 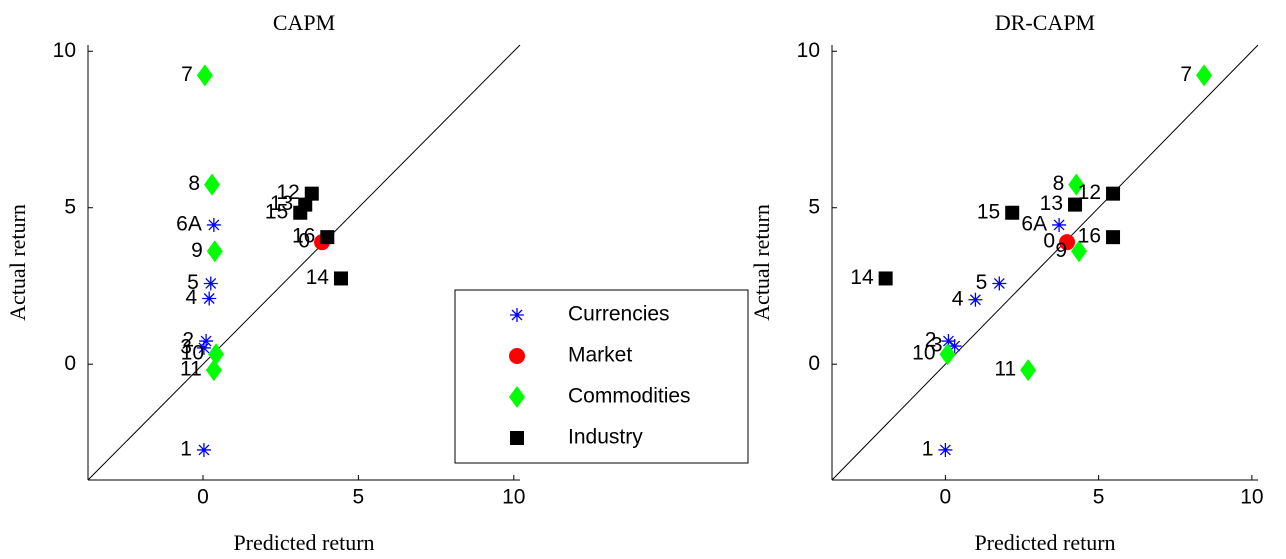 I want to click on chart-title: DR-CAPM, so click(x=1045, y=22).